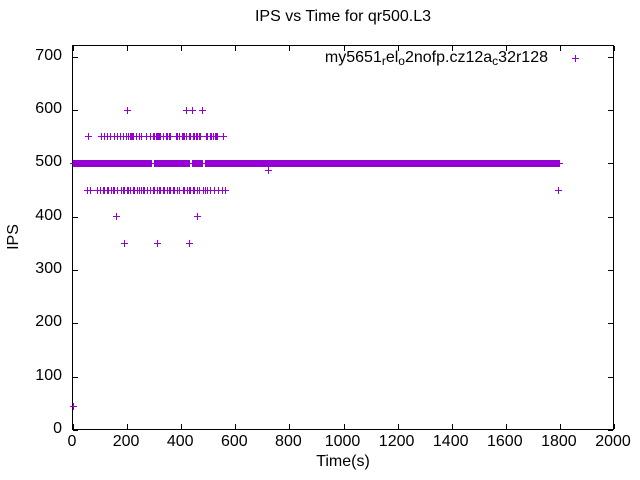 The height and width of the screenshot is (480, 640). I want to click on y-axis-label: IPS, so click(13, 237).